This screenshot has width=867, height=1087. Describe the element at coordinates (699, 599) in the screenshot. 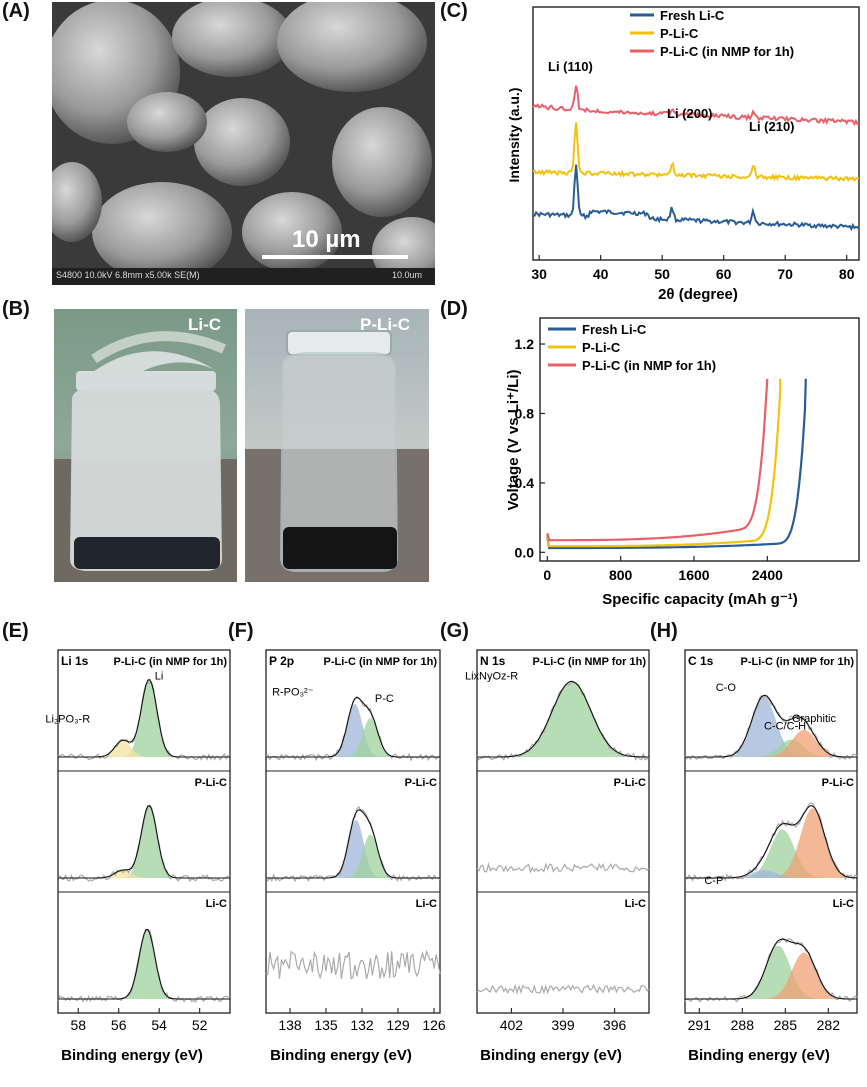

I see `voltage-xlabel: Specific capacity (mAh g⁻¹)` at that location.